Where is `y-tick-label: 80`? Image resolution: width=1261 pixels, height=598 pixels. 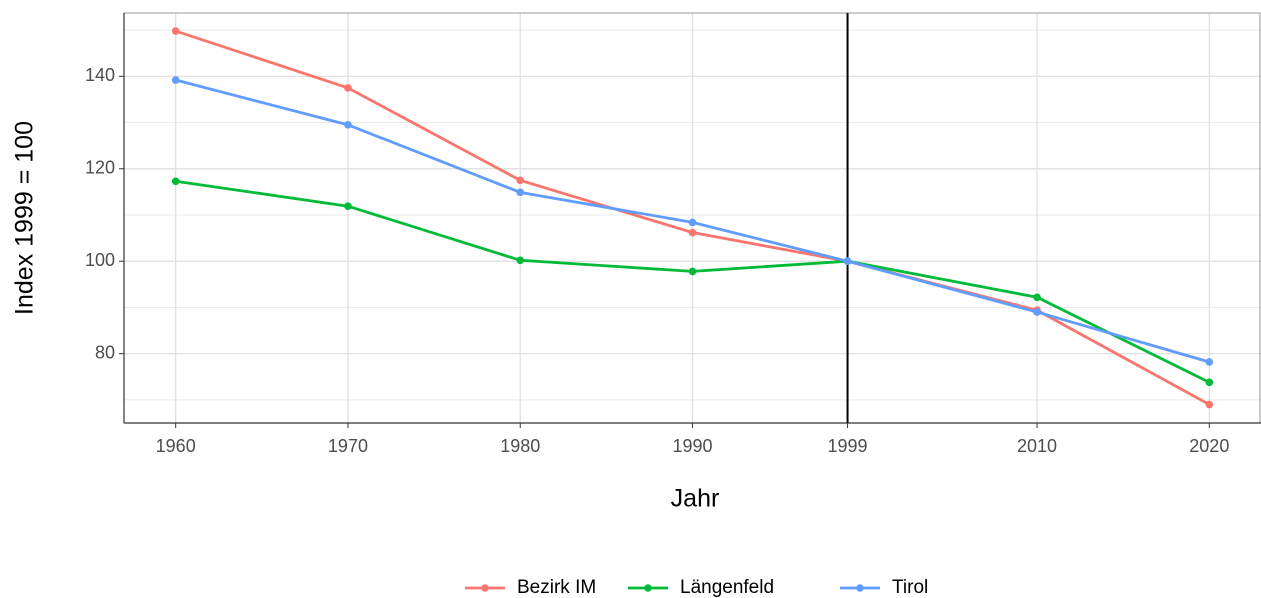
y-tick-label: 80 is located at coordinates (105, 352).